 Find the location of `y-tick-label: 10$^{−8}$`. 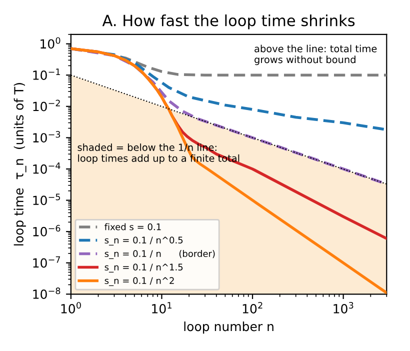

y-tick-label: 10$^{−8}$ is located at coordinates (46, 293).